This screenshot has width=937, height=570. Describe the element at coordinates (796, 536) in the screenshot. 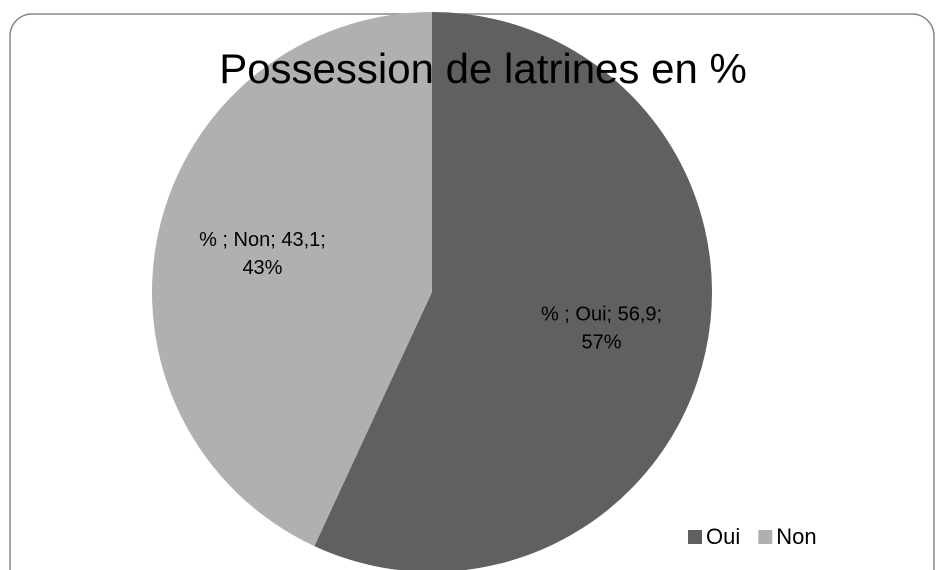

I see `legend-label: Non` at that location.